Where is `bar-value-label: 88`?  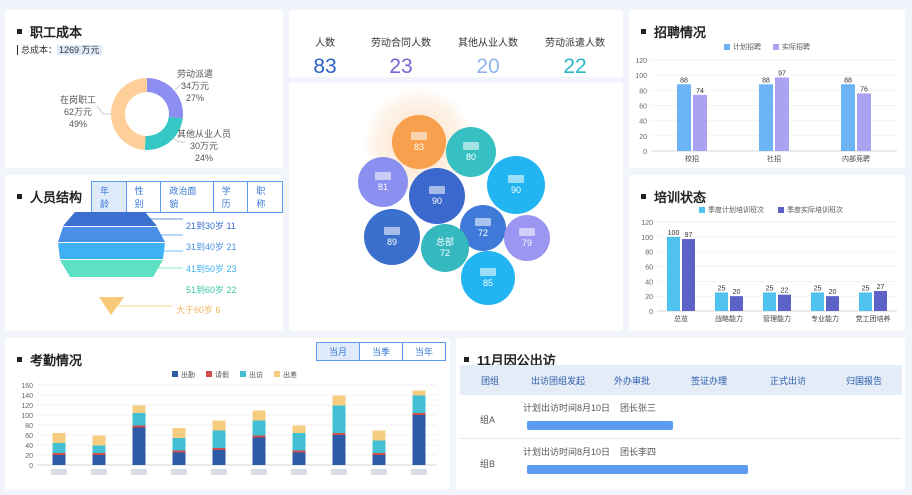 bar-value-label: 88 is located at coordinates (684, 80).